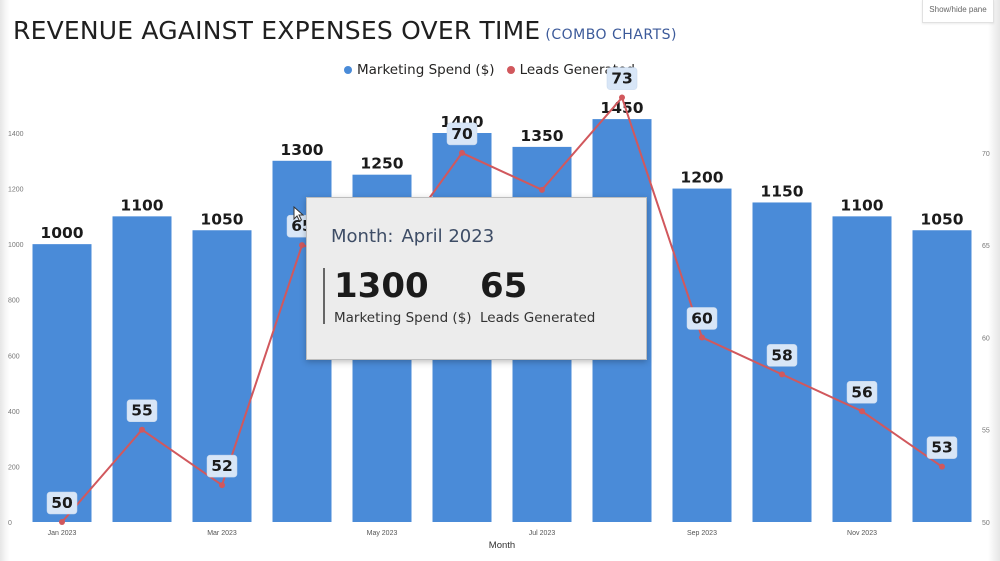  Describe the element at coordinates (541, 136) in the screenshot. I see `bar-value-label: 1350` at that location.